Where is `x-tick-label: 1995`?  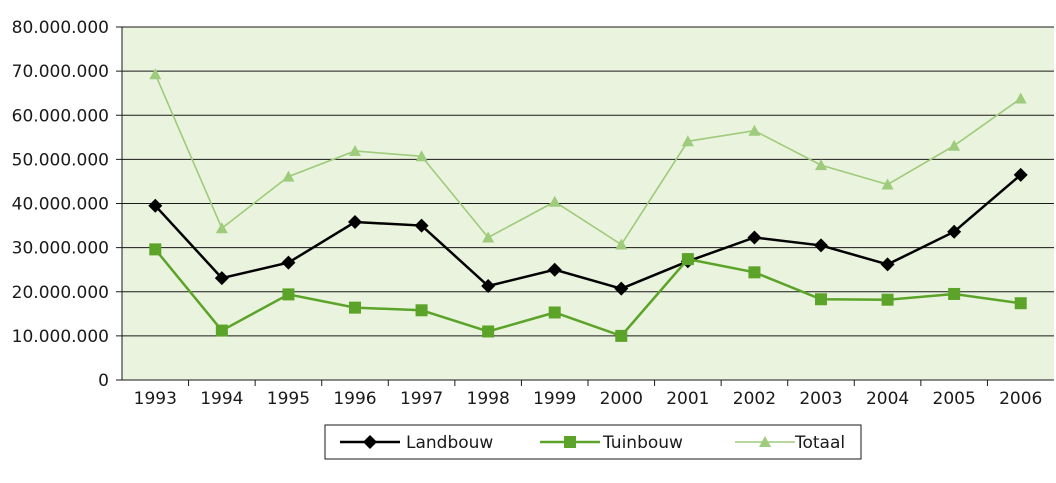
x-tick-label: 1995 is located at coordinates (288, 399).